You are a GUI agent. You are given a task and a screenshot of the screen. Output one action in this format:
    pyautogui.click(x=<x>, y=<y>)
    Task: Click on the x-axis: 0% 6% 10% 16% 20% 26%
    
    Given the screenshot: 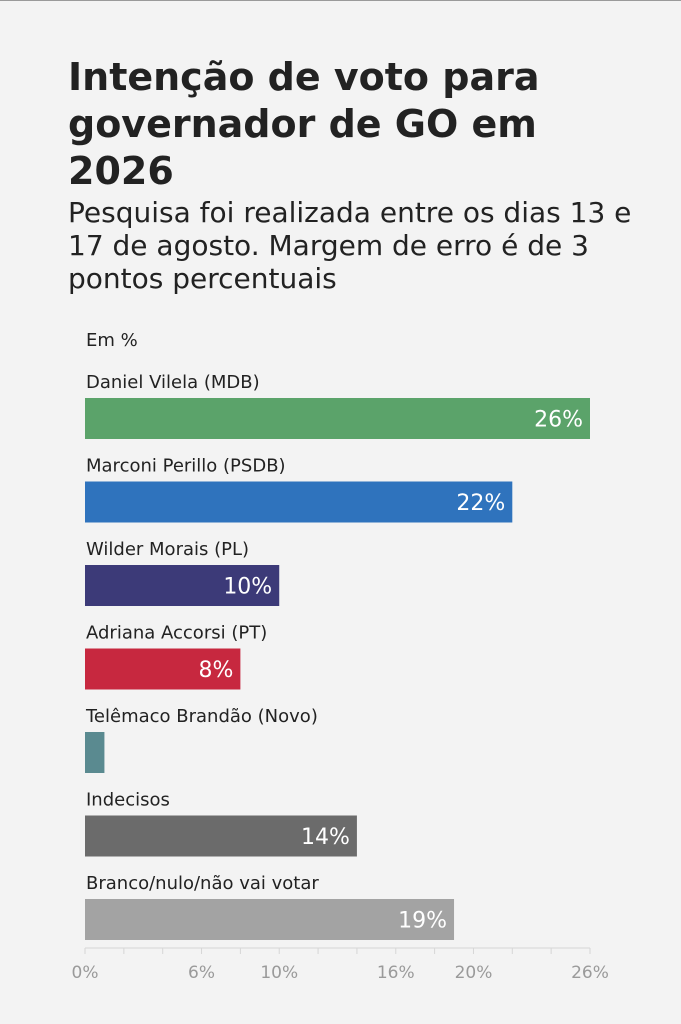 What is the action you would take?
    pyautogui.click(x=340, y=965)
    